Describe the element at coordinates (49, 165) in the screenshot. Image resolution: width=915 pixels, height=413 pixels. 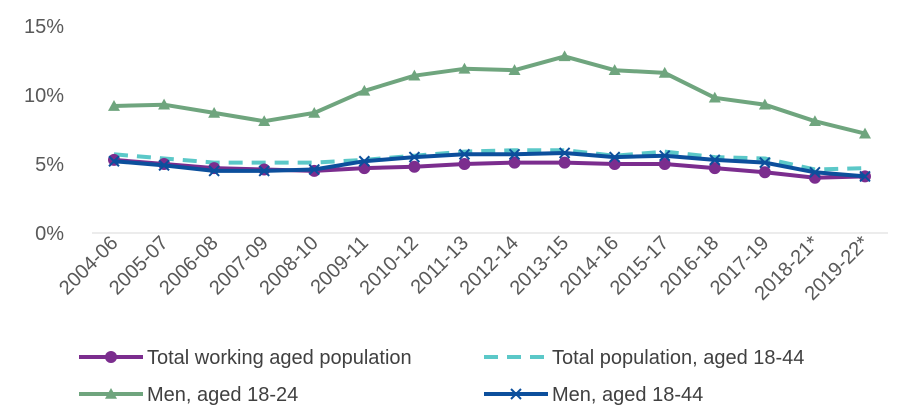
I see `y-tick-label: 5%` at that location.